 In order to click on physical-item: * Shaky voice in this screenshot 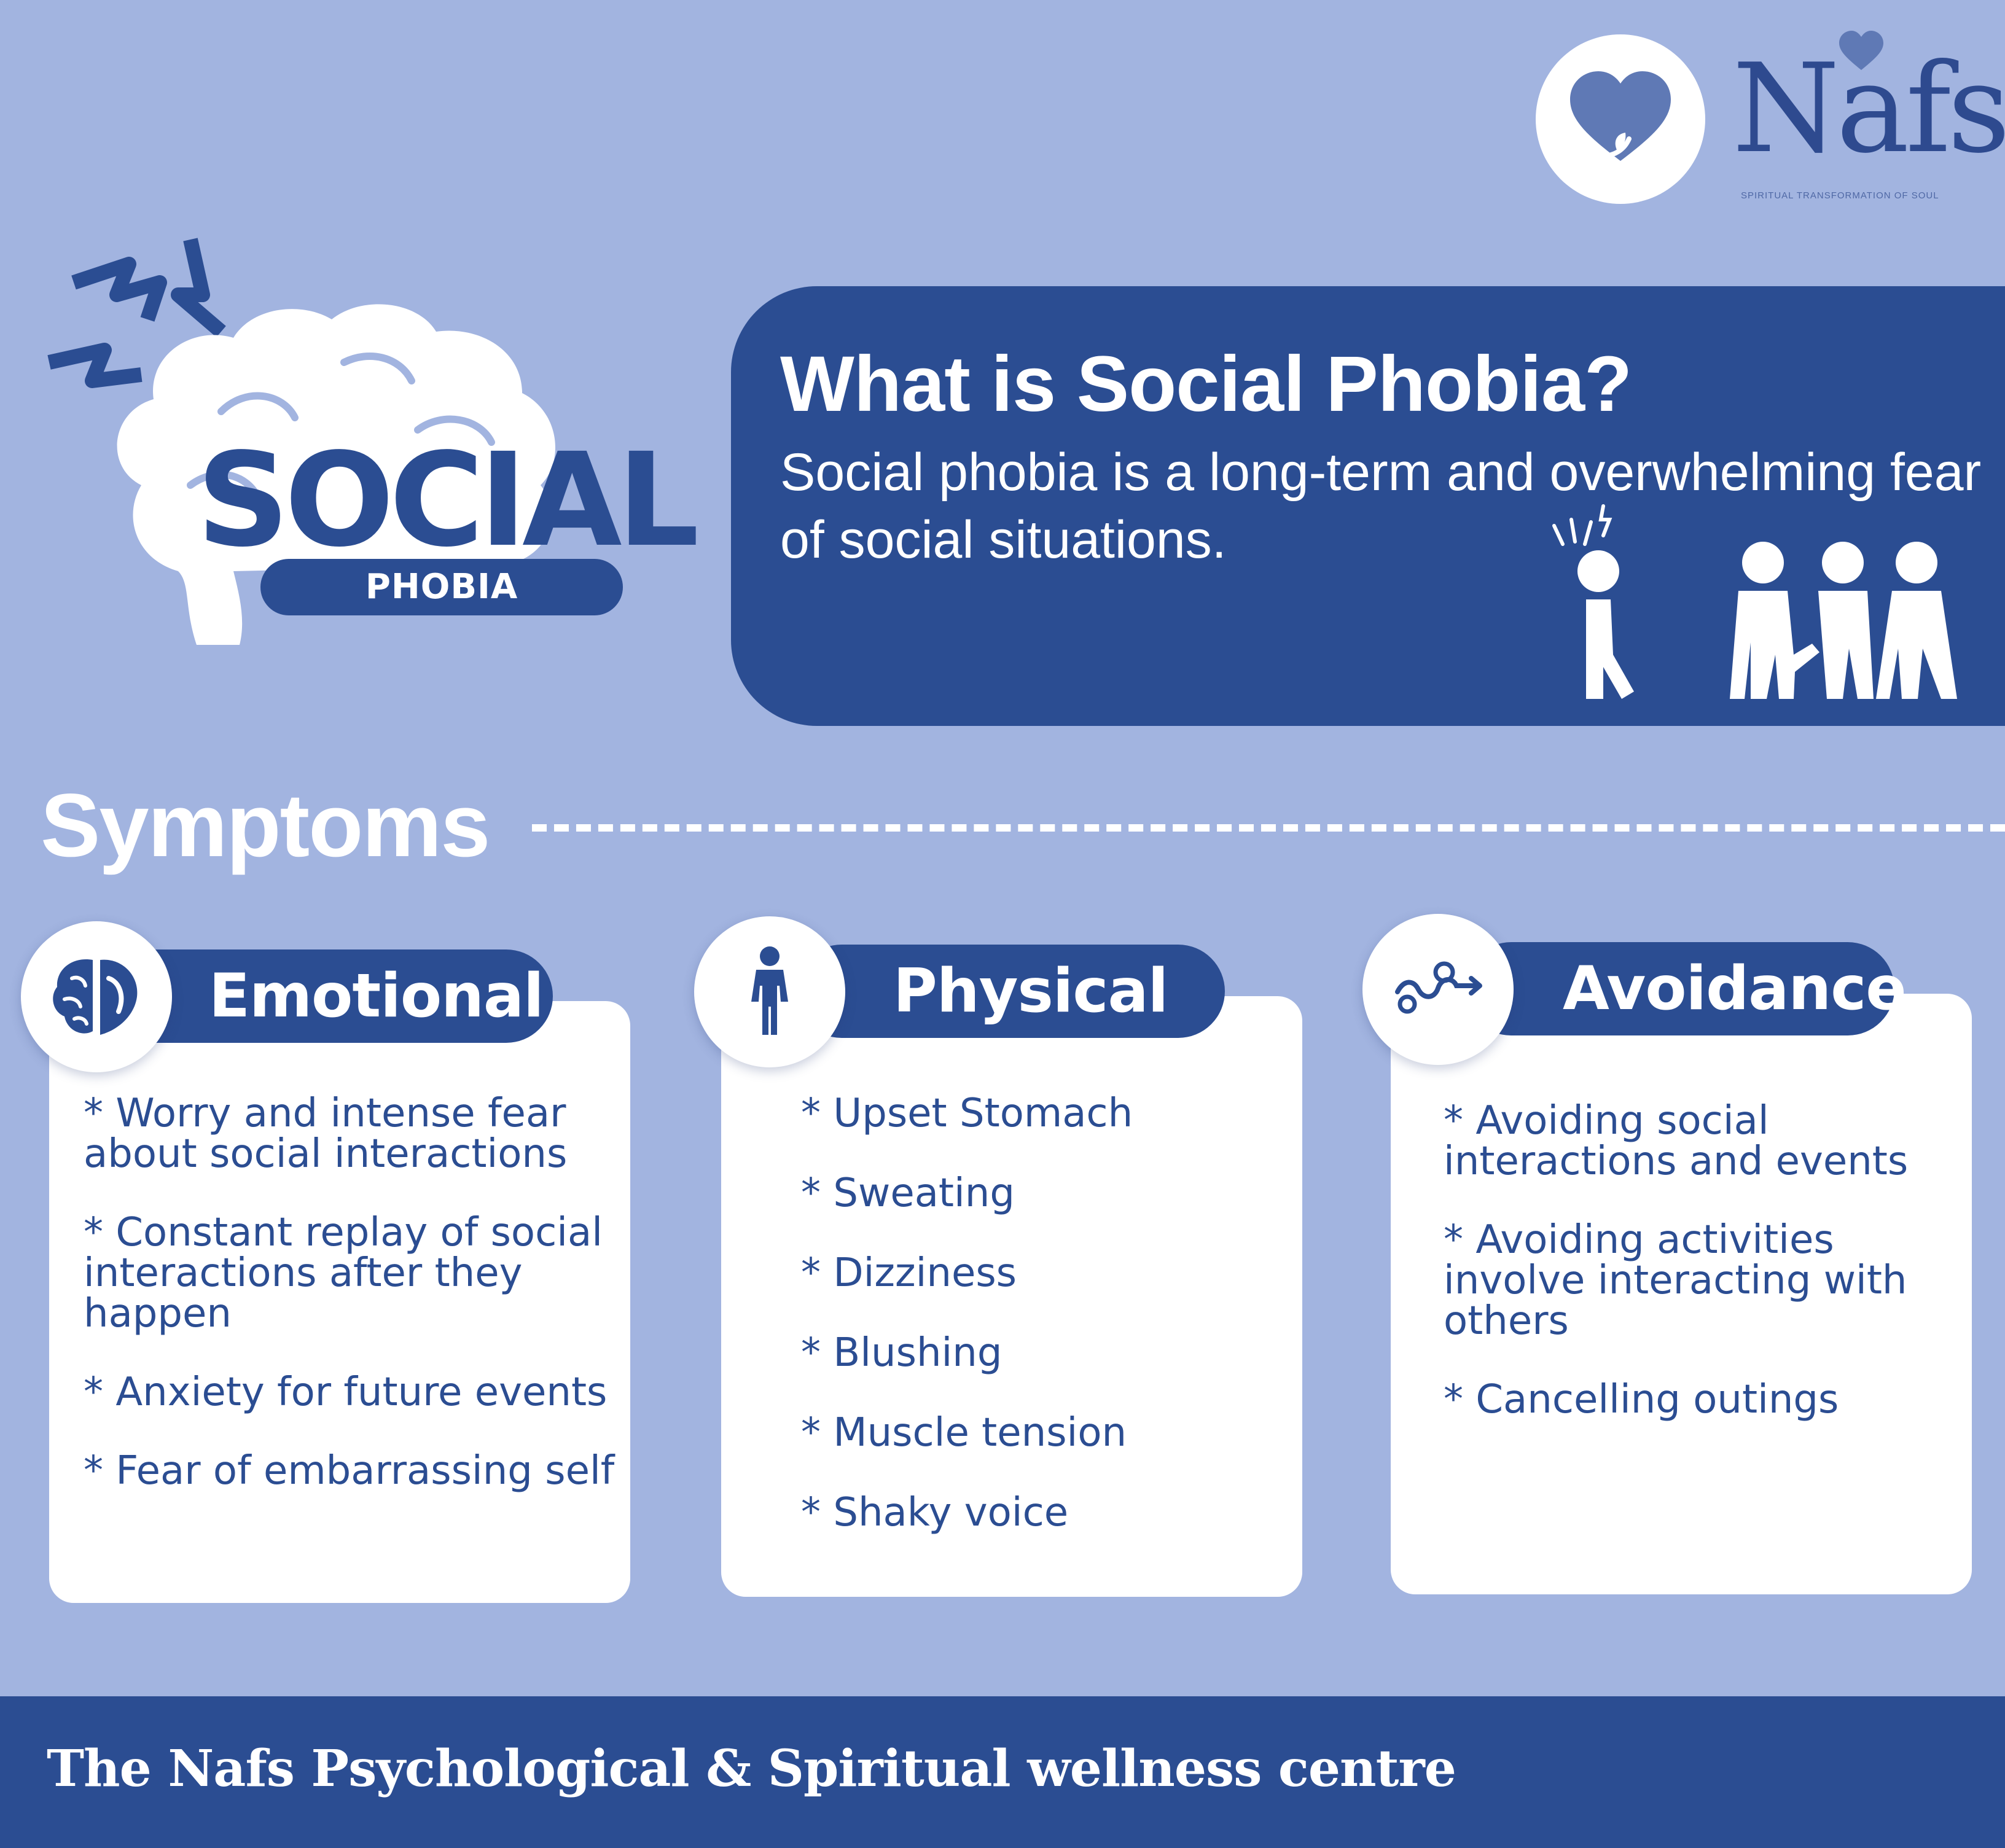, I will do `click(935, 1512)`.